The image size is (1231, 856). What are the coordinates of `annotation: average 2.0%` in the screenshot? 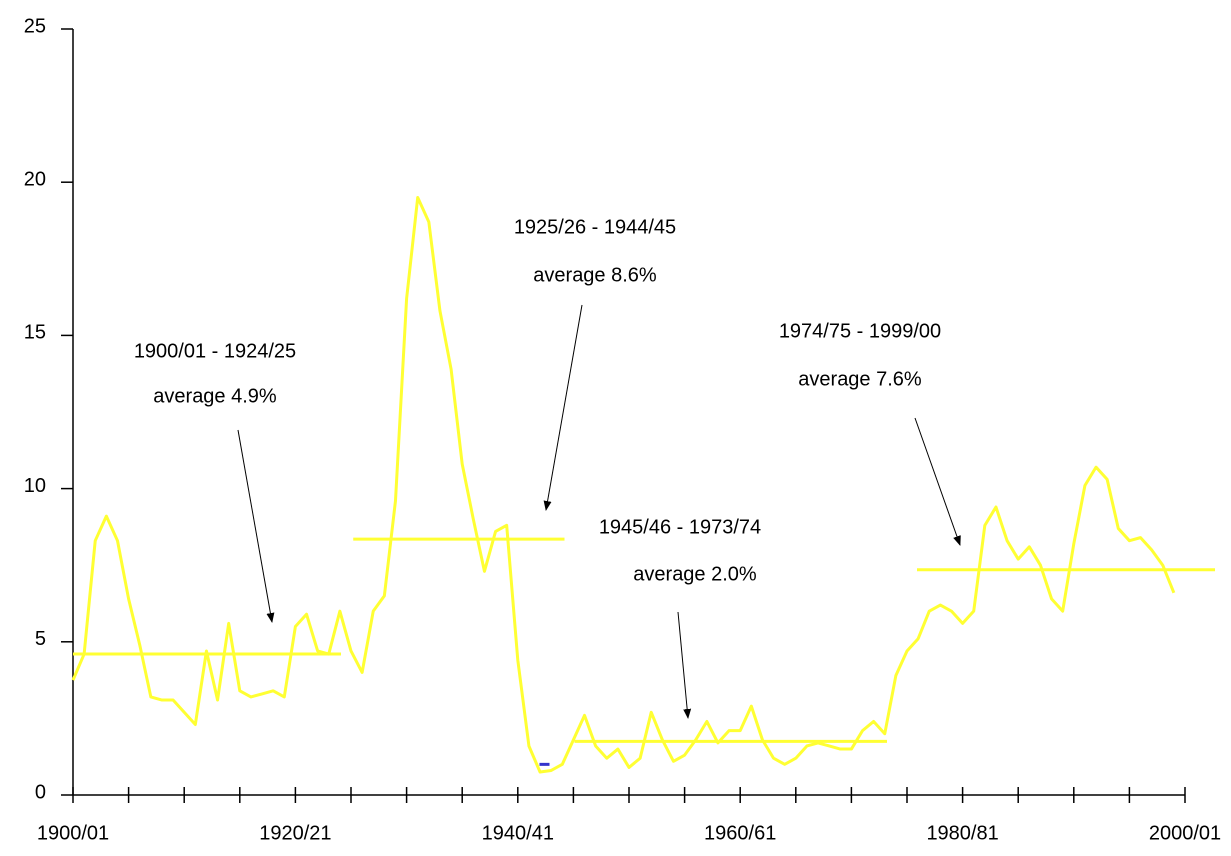 It's located at (695, 574).